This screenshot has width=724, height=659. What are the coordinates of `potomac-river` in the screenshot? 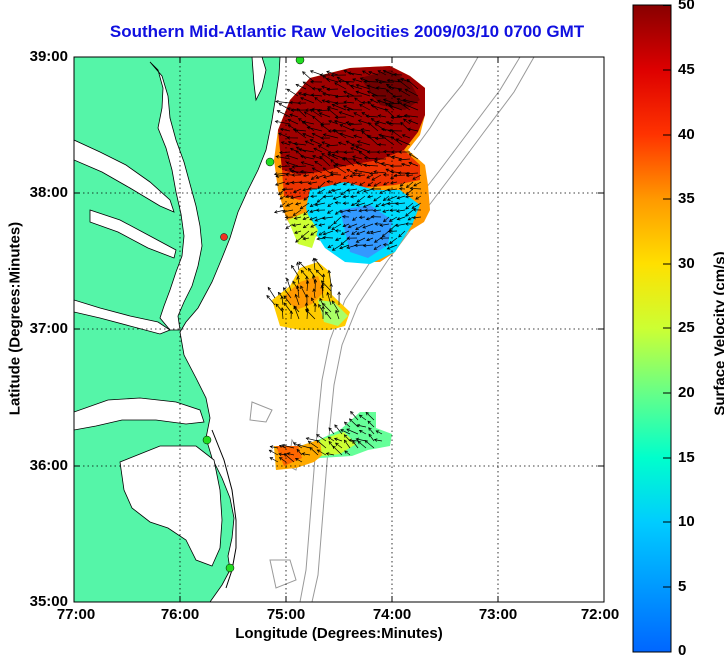 It's located at (124, 176).